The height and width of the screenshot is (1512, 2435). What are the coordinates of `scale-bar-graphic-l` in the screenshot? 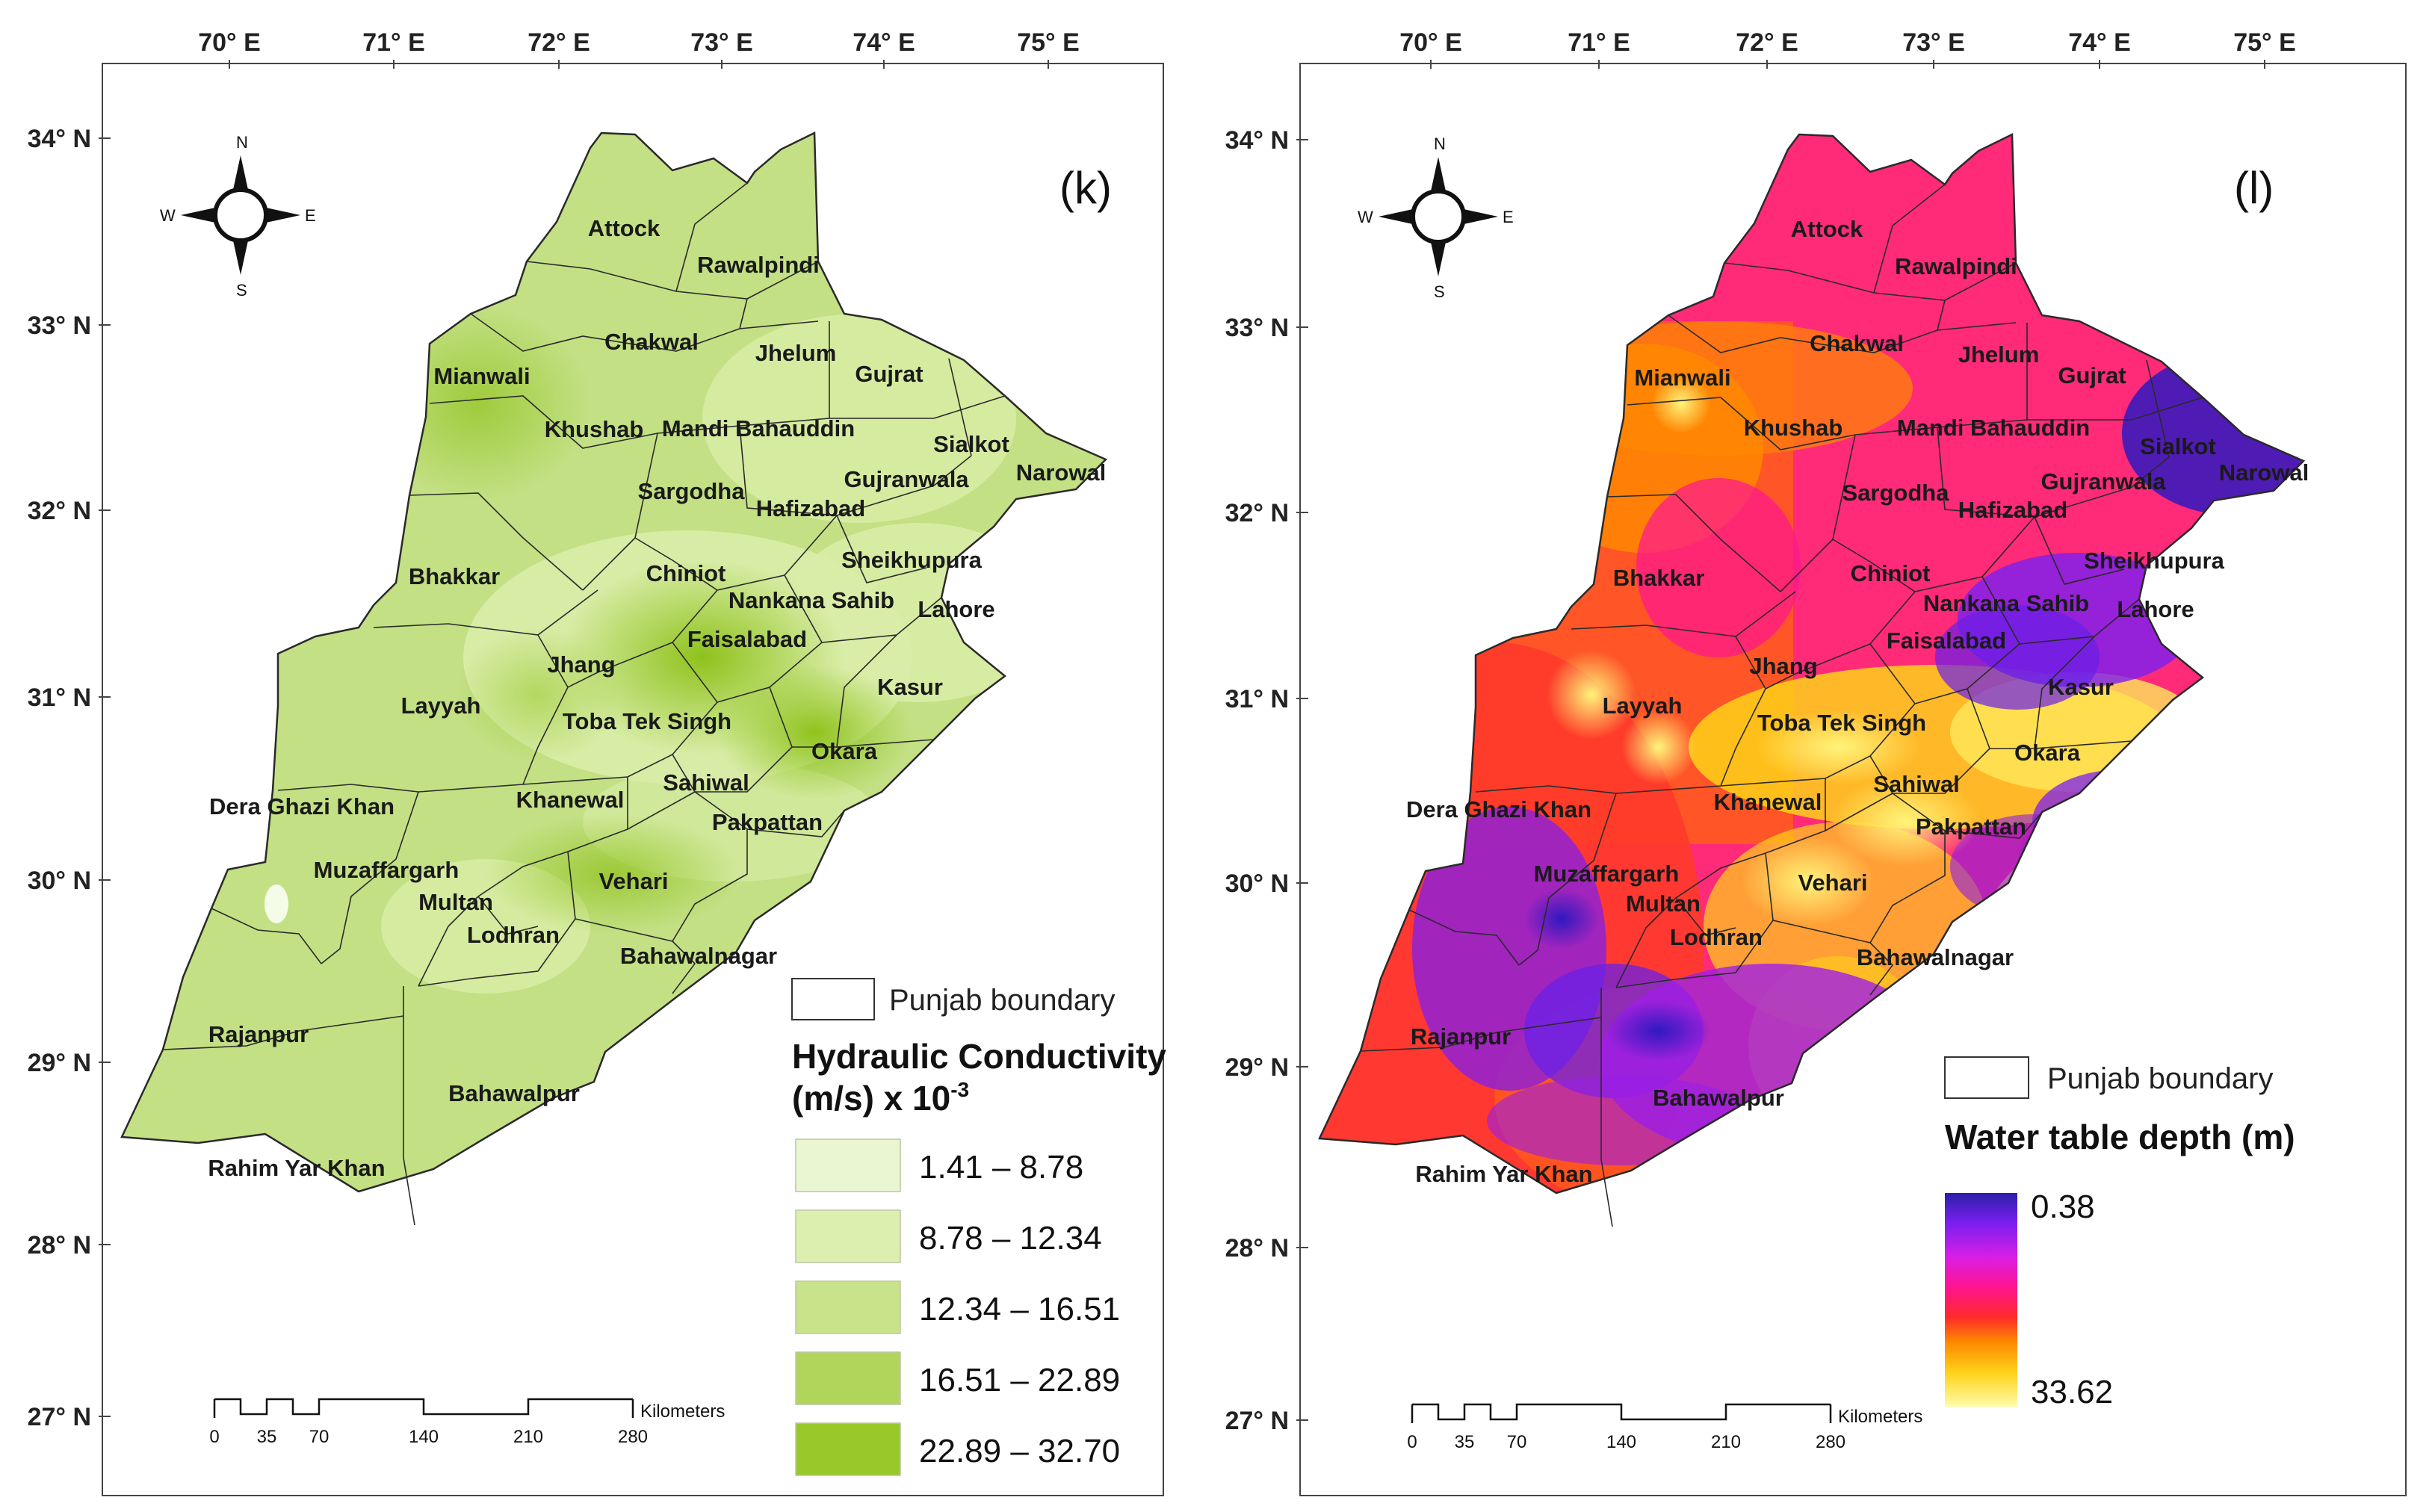 It's located at (1622, 1413).